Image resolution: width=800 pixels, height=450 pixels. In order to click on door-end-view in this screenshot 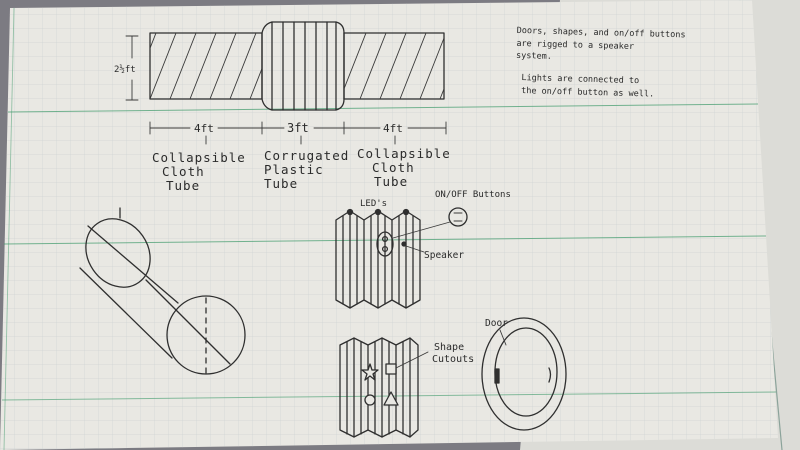, I will do `click(524, 374)`.